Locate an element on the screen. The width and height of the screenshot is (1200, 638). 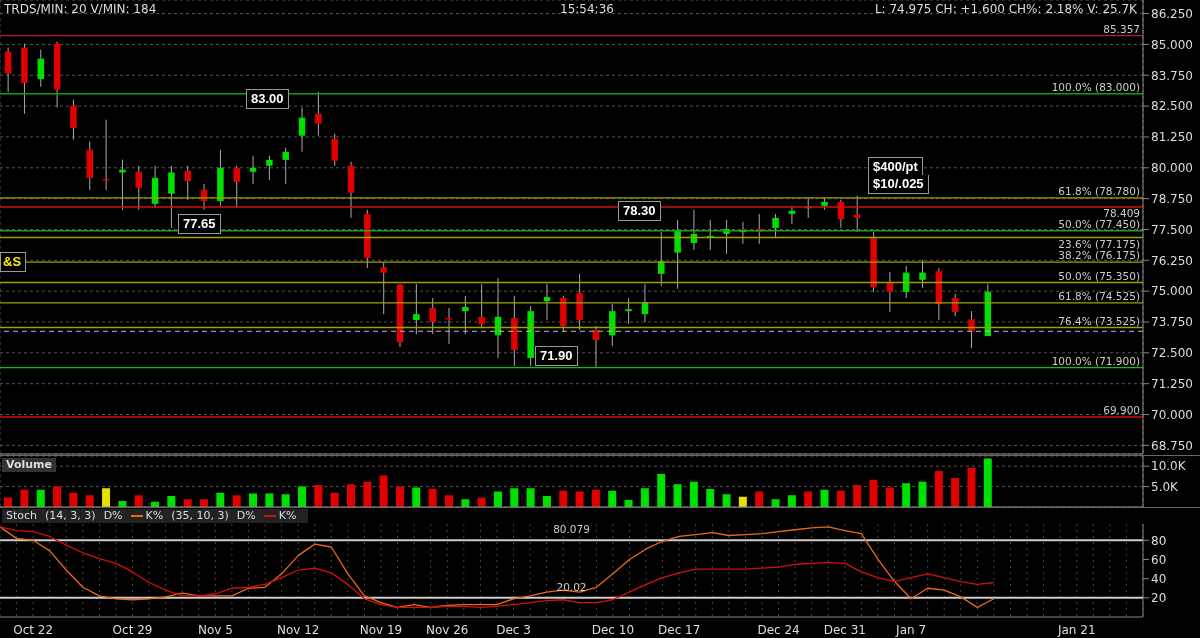
annotation: $400/pt is located at coordinates (895, 166).